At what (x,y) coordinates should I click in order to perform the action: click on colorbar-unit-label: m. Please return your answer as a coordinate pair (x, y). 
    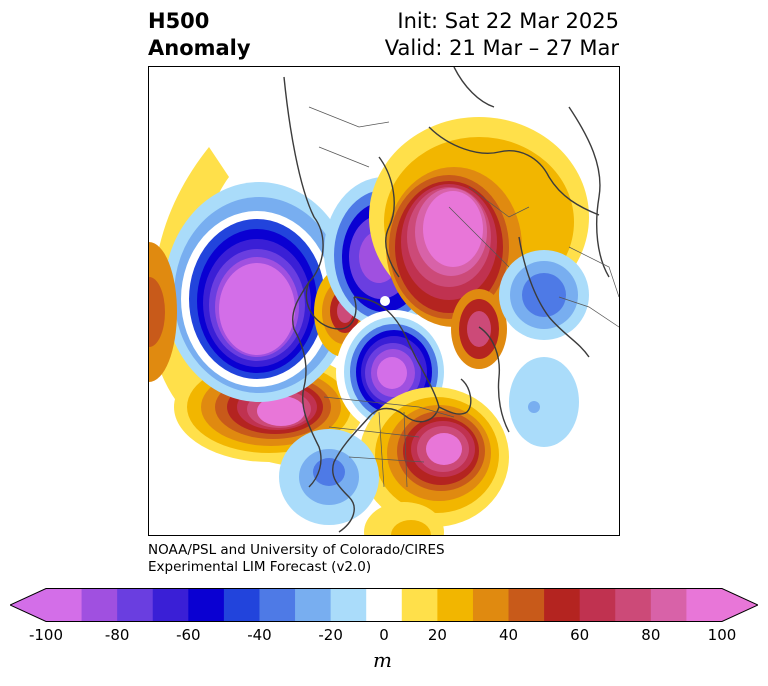
    Looking at the image, I should click on (382, 660).